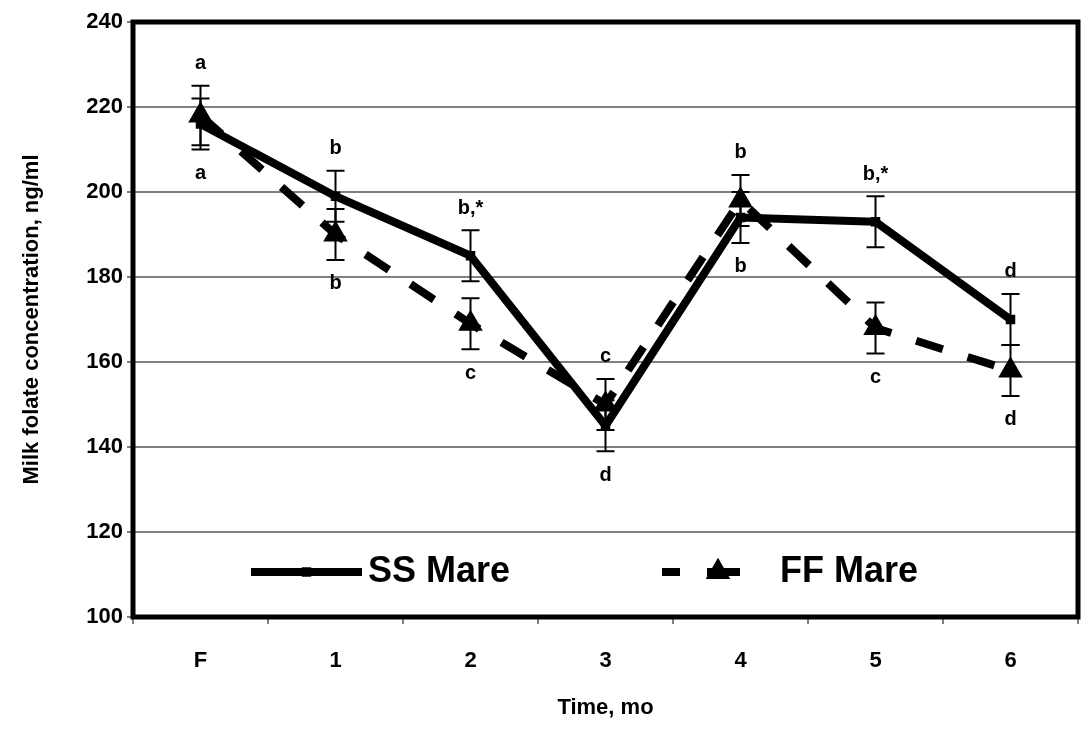  Describe the element at coordinates (104, 445) in the screenshot. I see `y-tick-label: 140` at that location.